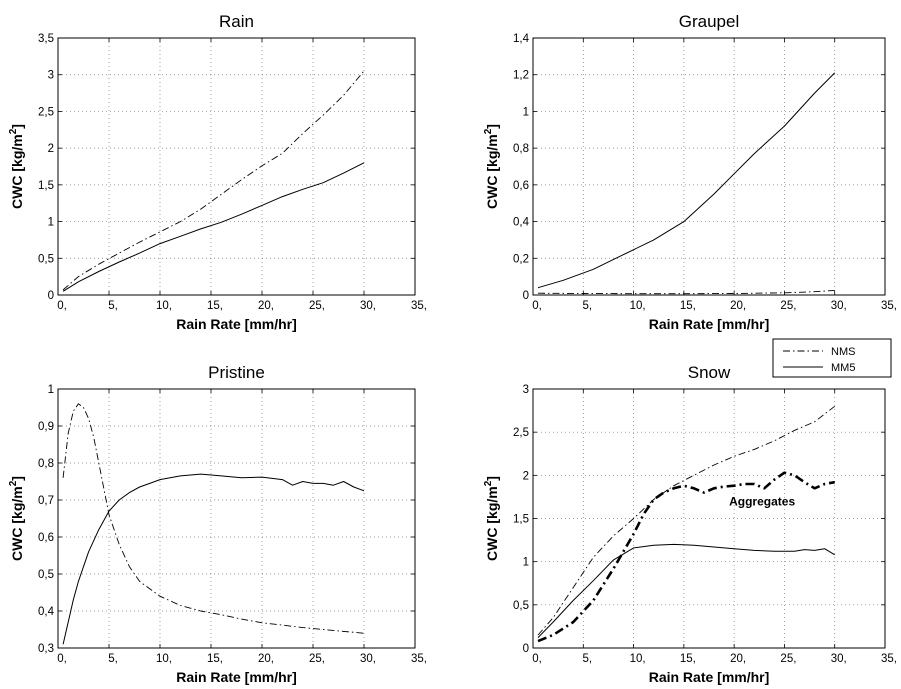  I want to click on legend: NMS MM5, so click(832, 358).